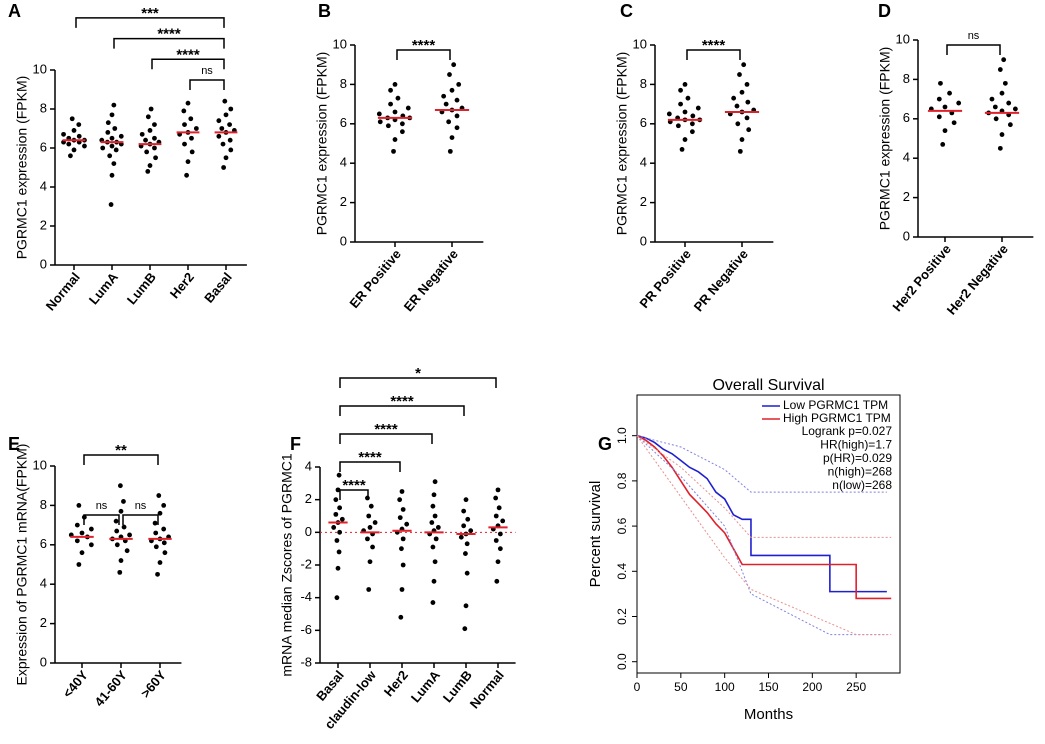 This screenshot has height=744, width=1045. Describe the element at coordinates (622, 480) in the screenshot. I see `y-tick-label: 0.8` at that location.